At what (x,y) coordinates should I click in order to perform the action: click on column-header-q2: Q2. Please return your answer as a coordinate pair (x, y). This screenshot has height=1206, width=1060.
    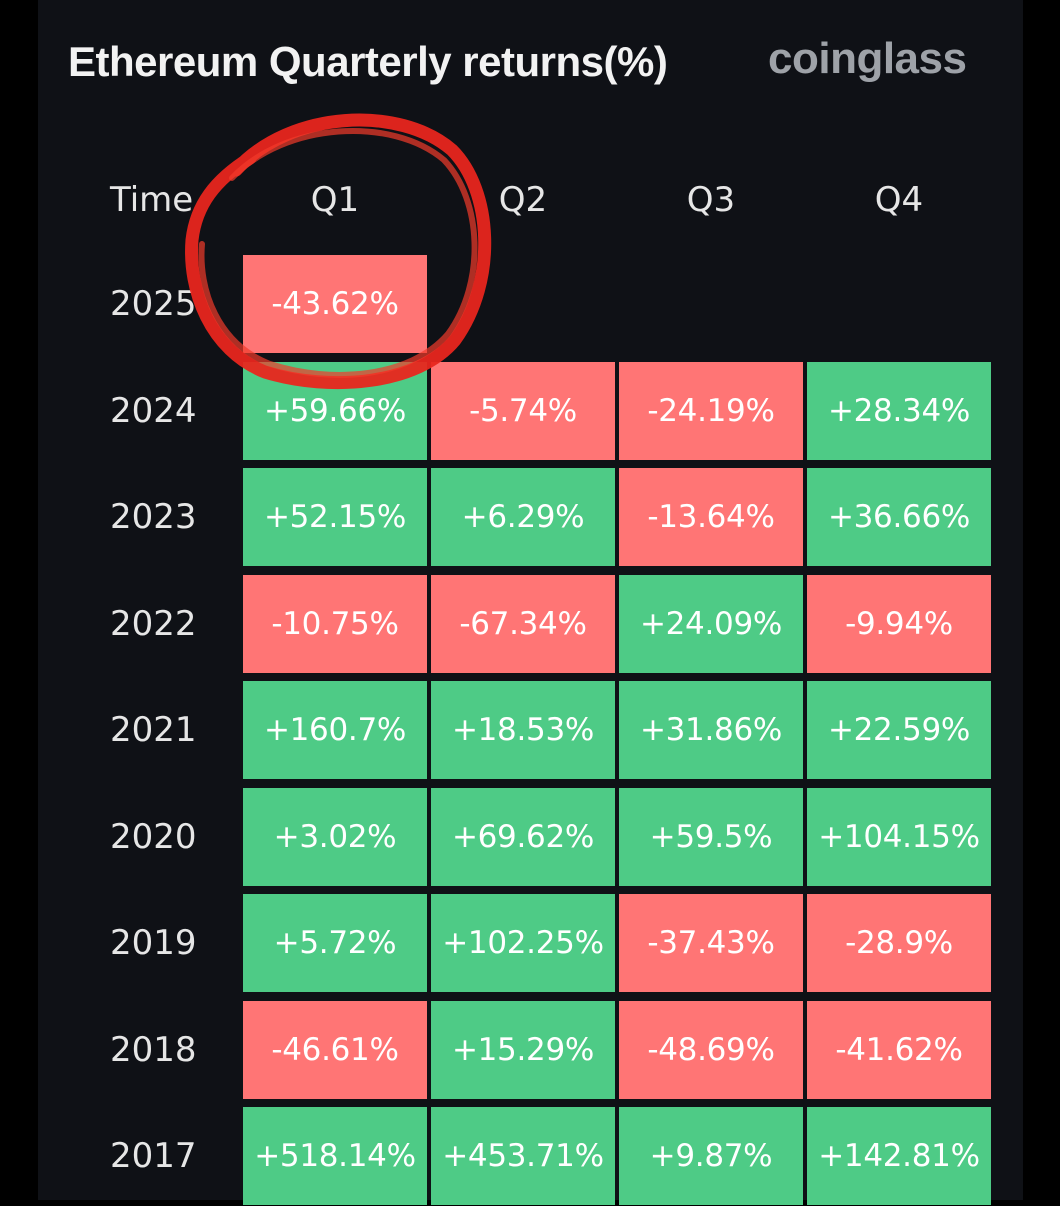
    Looking at the image, I should click on (523, 200).